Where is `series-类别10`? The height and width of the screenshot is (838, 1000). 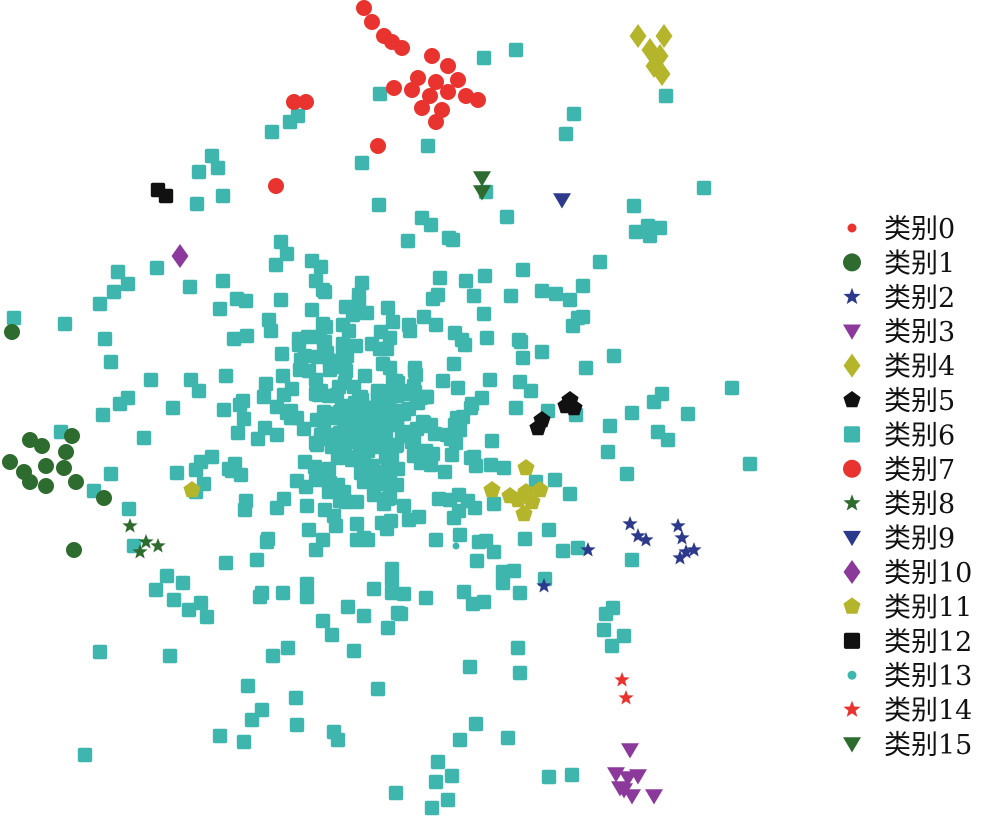
series-类别10 is located at coordinates (180, 256).